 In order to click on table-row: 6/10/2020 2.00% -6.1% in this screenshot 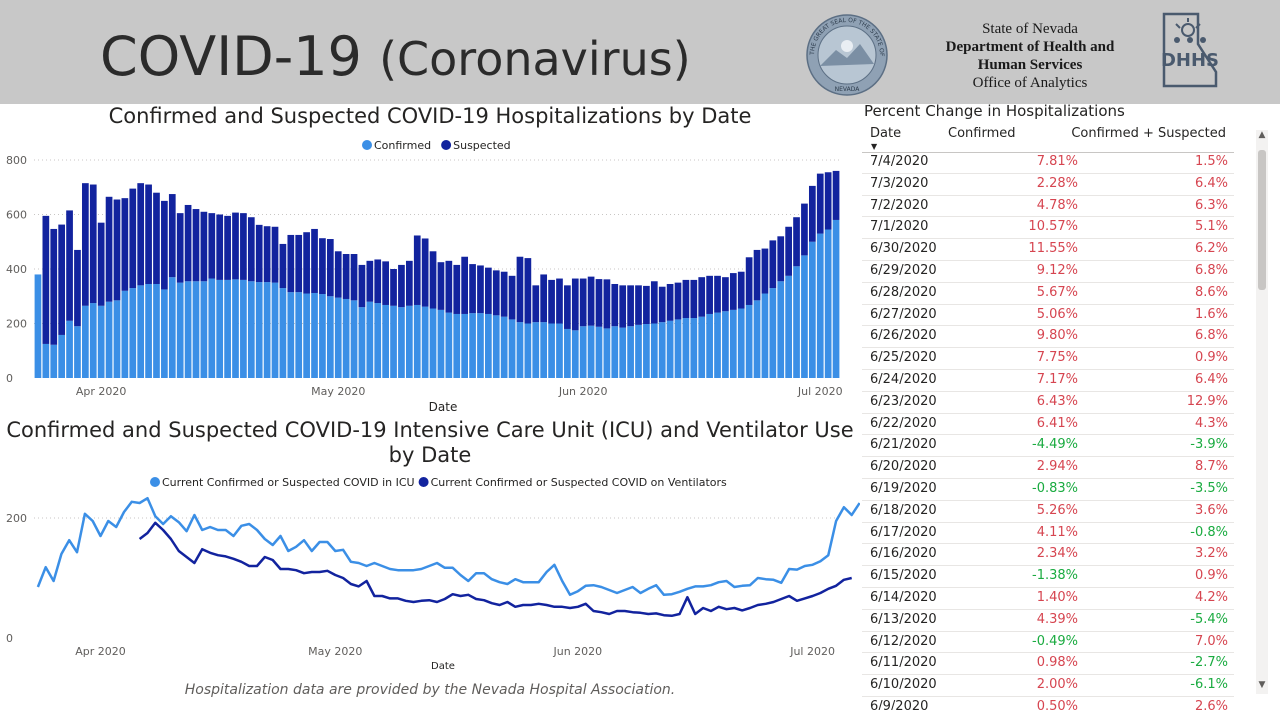, I will do `click(1048, 686)`.